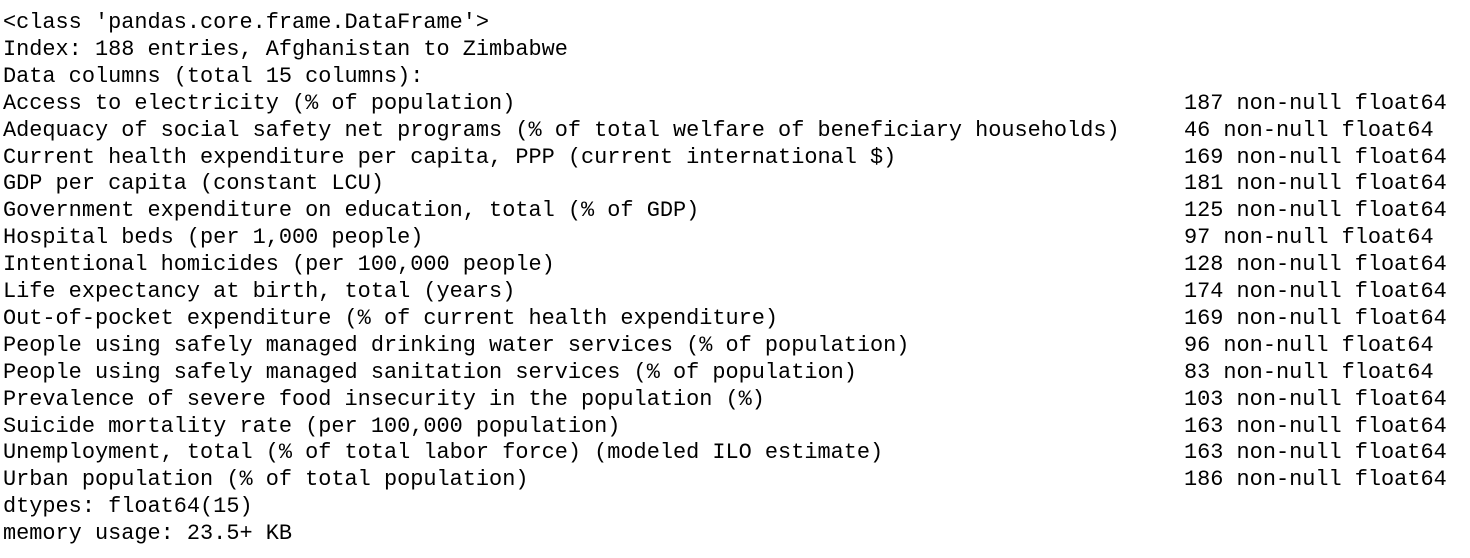  Describe the element at coordinates (213, 238) in the screenshot. I see `column-name: Hospital beds (per 1,000 people)` at that location.